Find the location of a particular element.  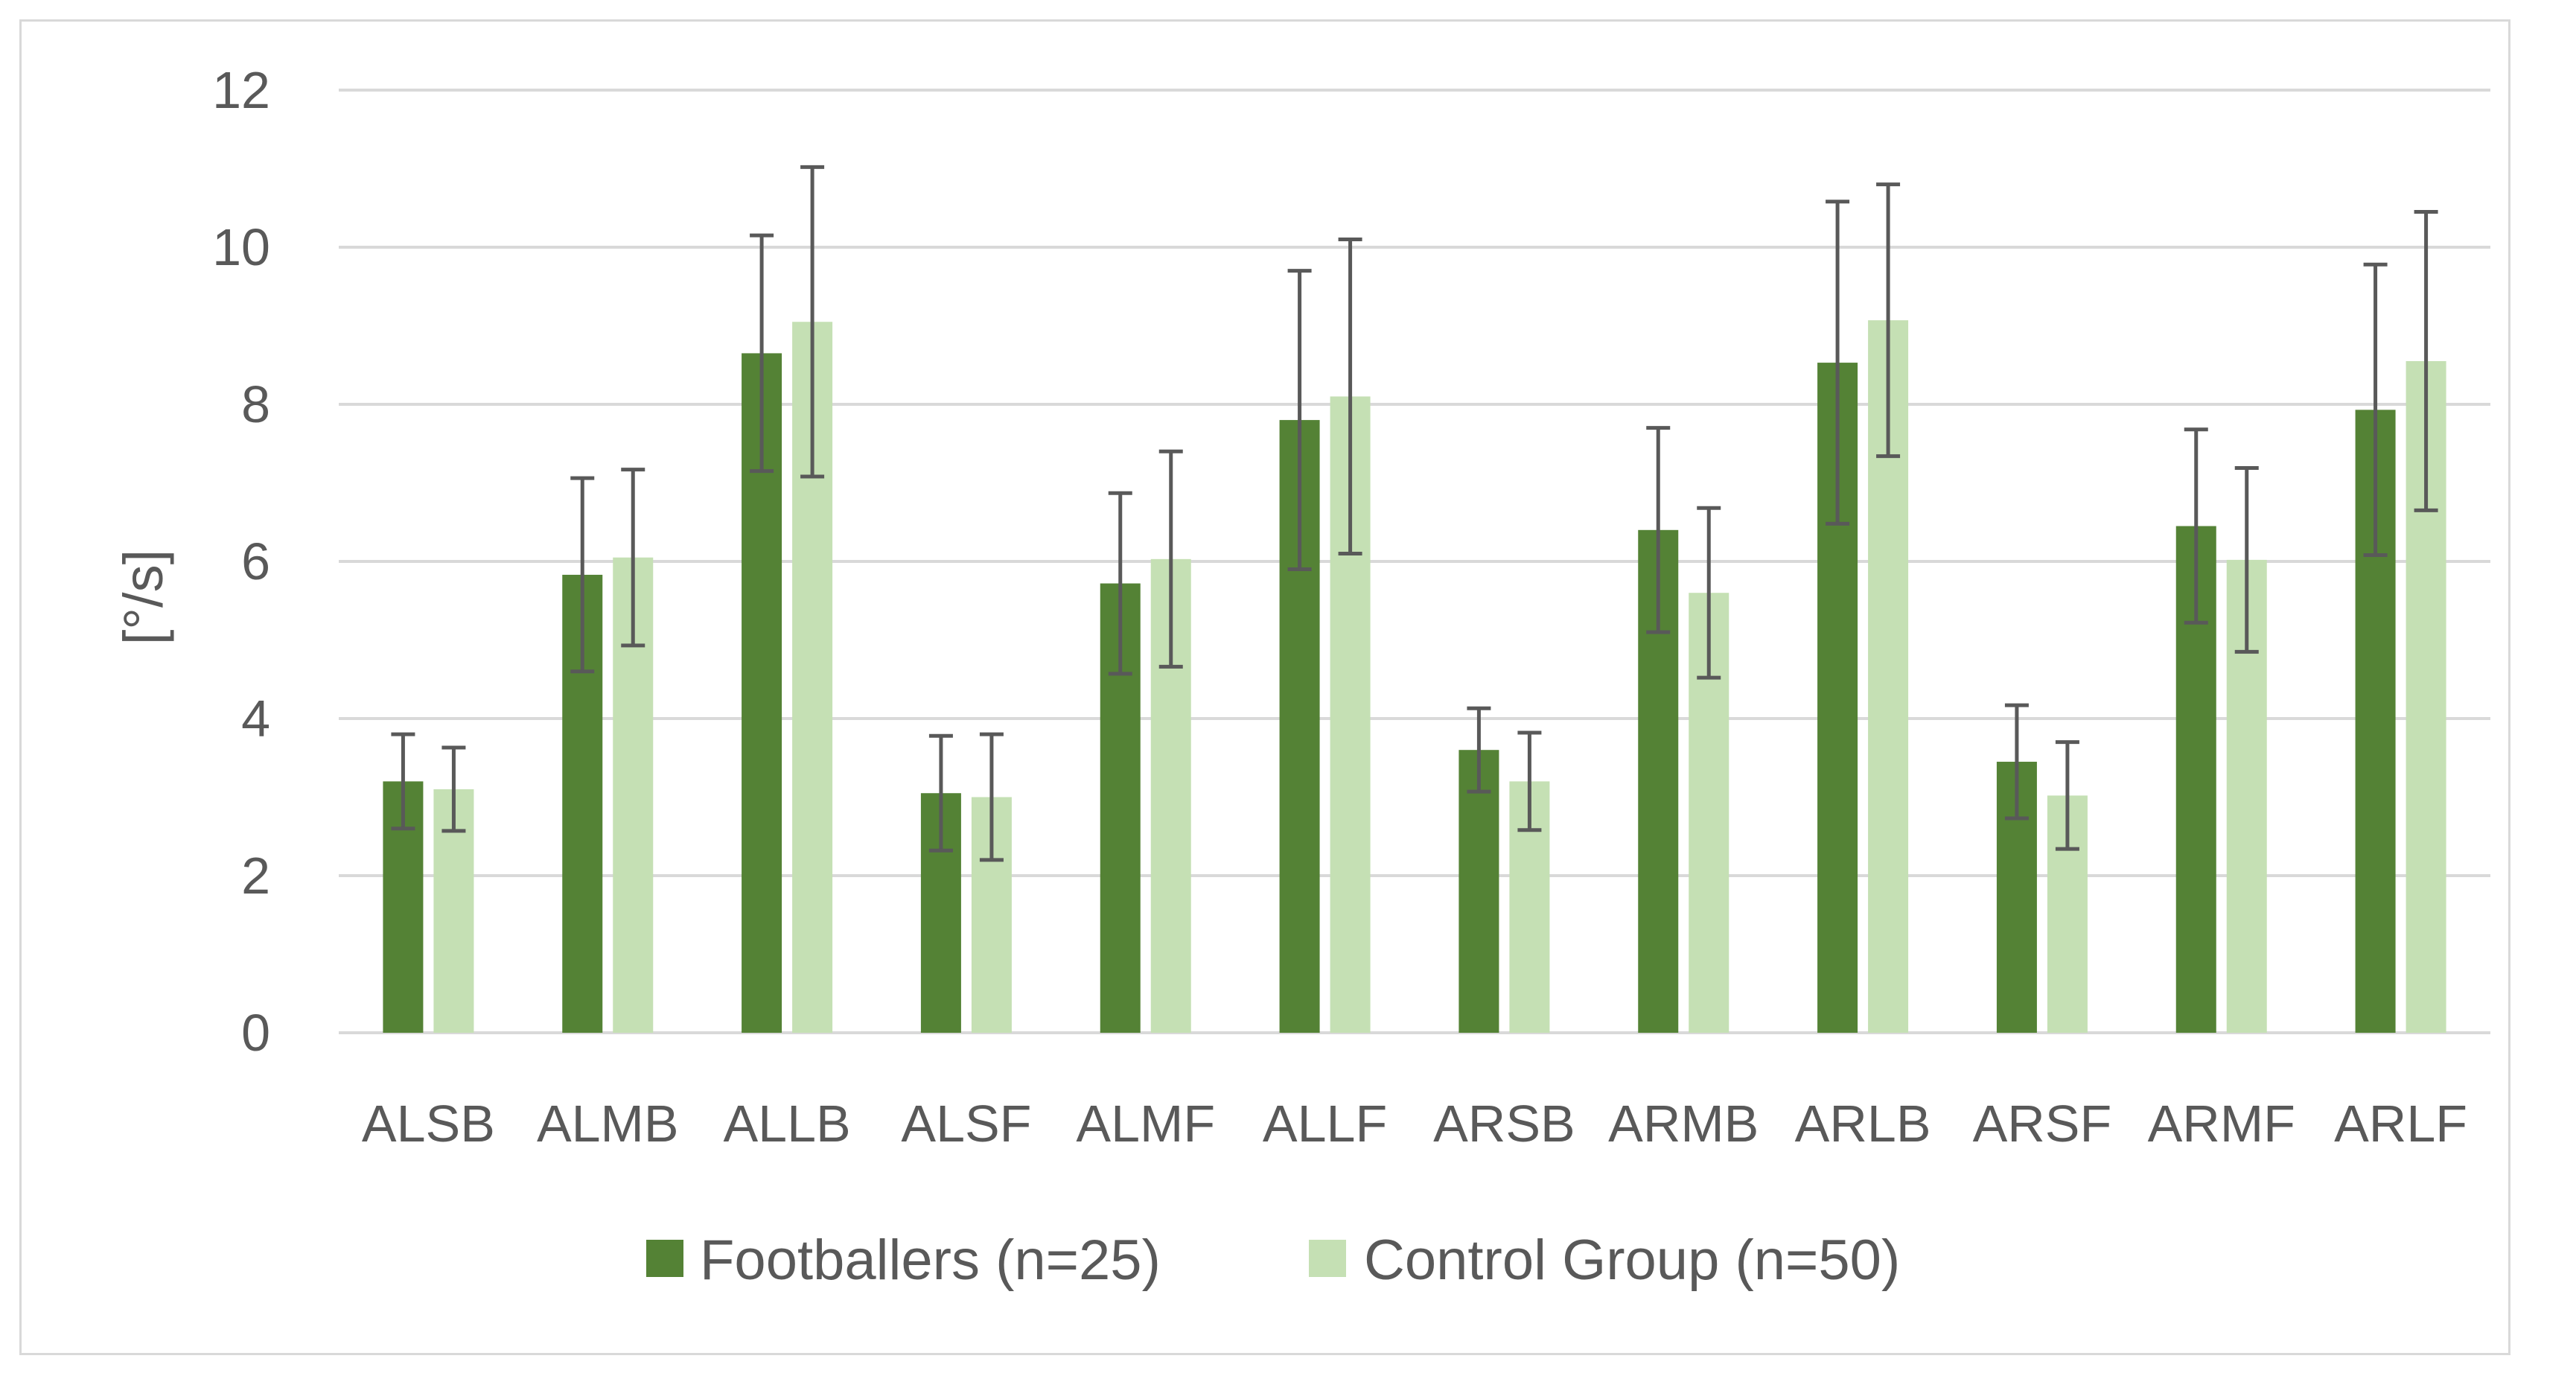

error-bar-footballers-arlb is located at coordinates (1838, 363).